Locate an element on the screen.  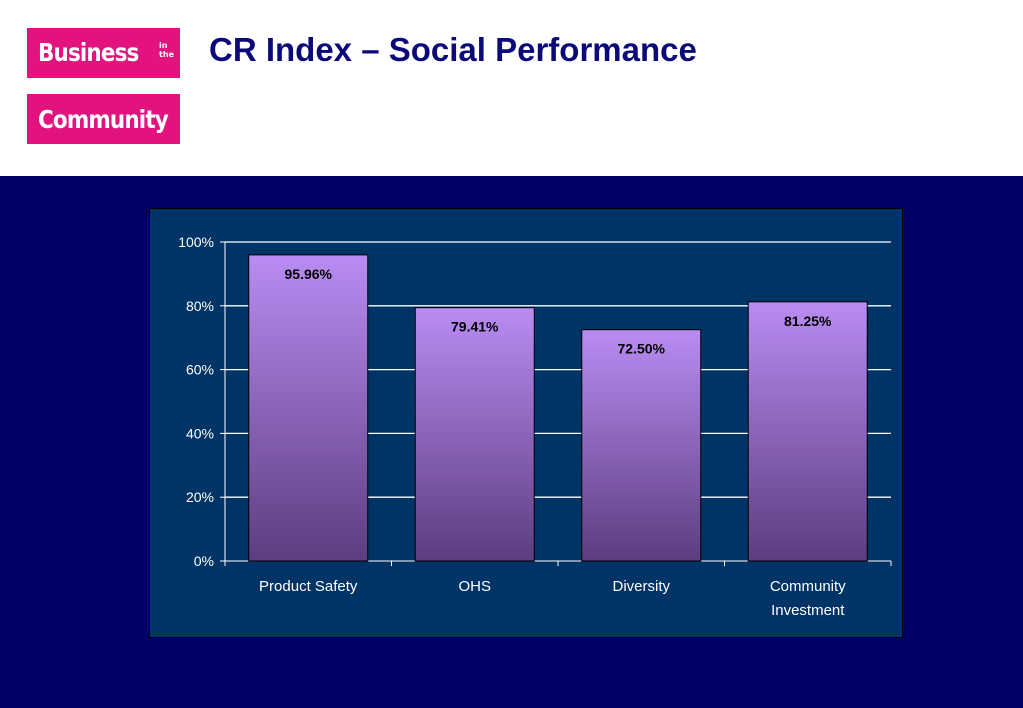
y-tick-label: 60% is located at coordinates (200, 370).